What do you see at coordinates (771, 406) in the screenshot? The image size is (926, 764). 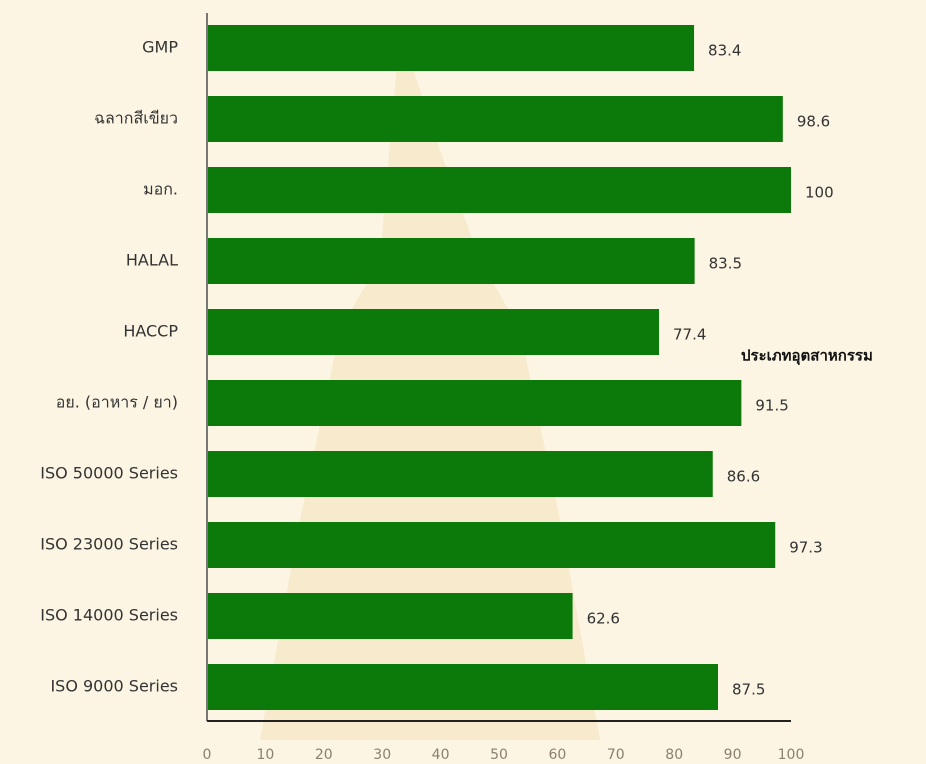 I see `value-label: 91.5` at bounding box center [771, 406].